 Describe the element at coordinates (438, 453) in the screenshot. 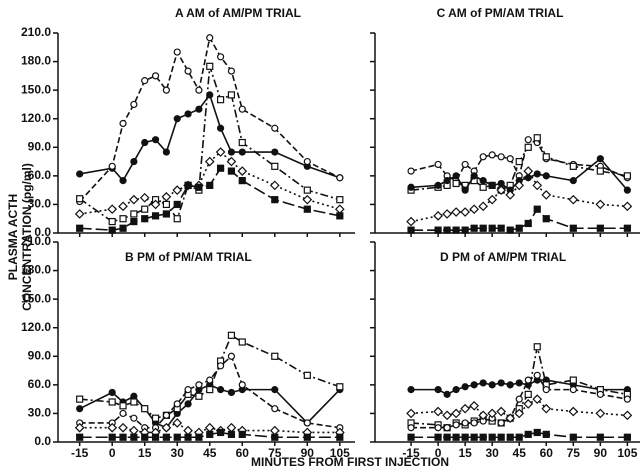

I see `x-tick-label: 0` at that location.